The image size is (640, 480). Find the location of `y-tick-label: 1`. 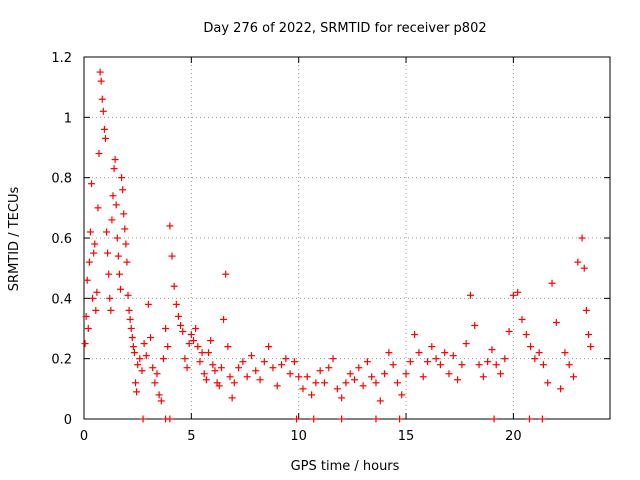

y-tick-label: 1 is located at coordinates (68, 118).